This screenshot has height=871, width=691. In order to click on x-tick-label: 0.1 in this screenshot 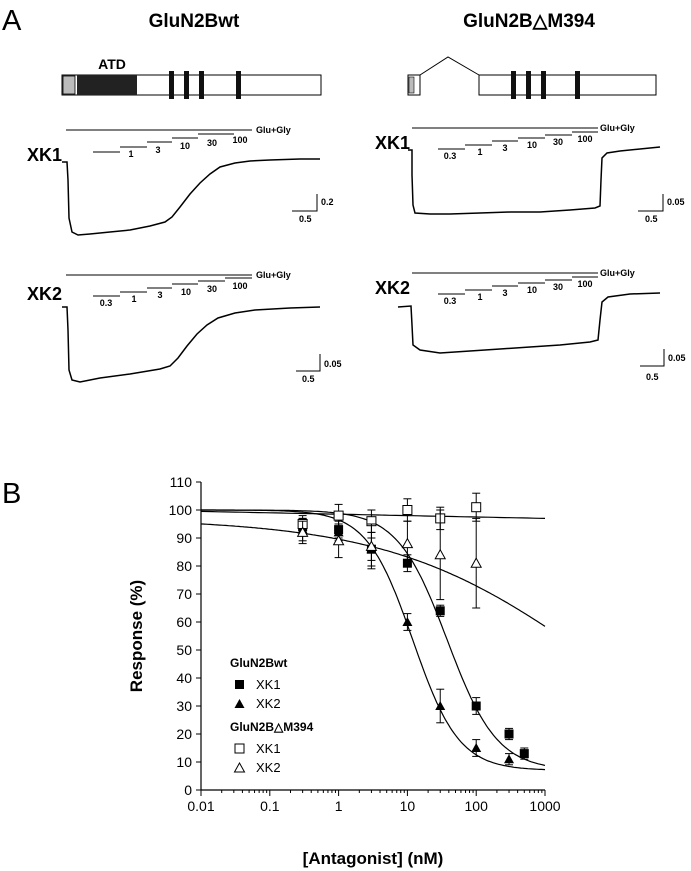, I will do `click(270, 806)`.